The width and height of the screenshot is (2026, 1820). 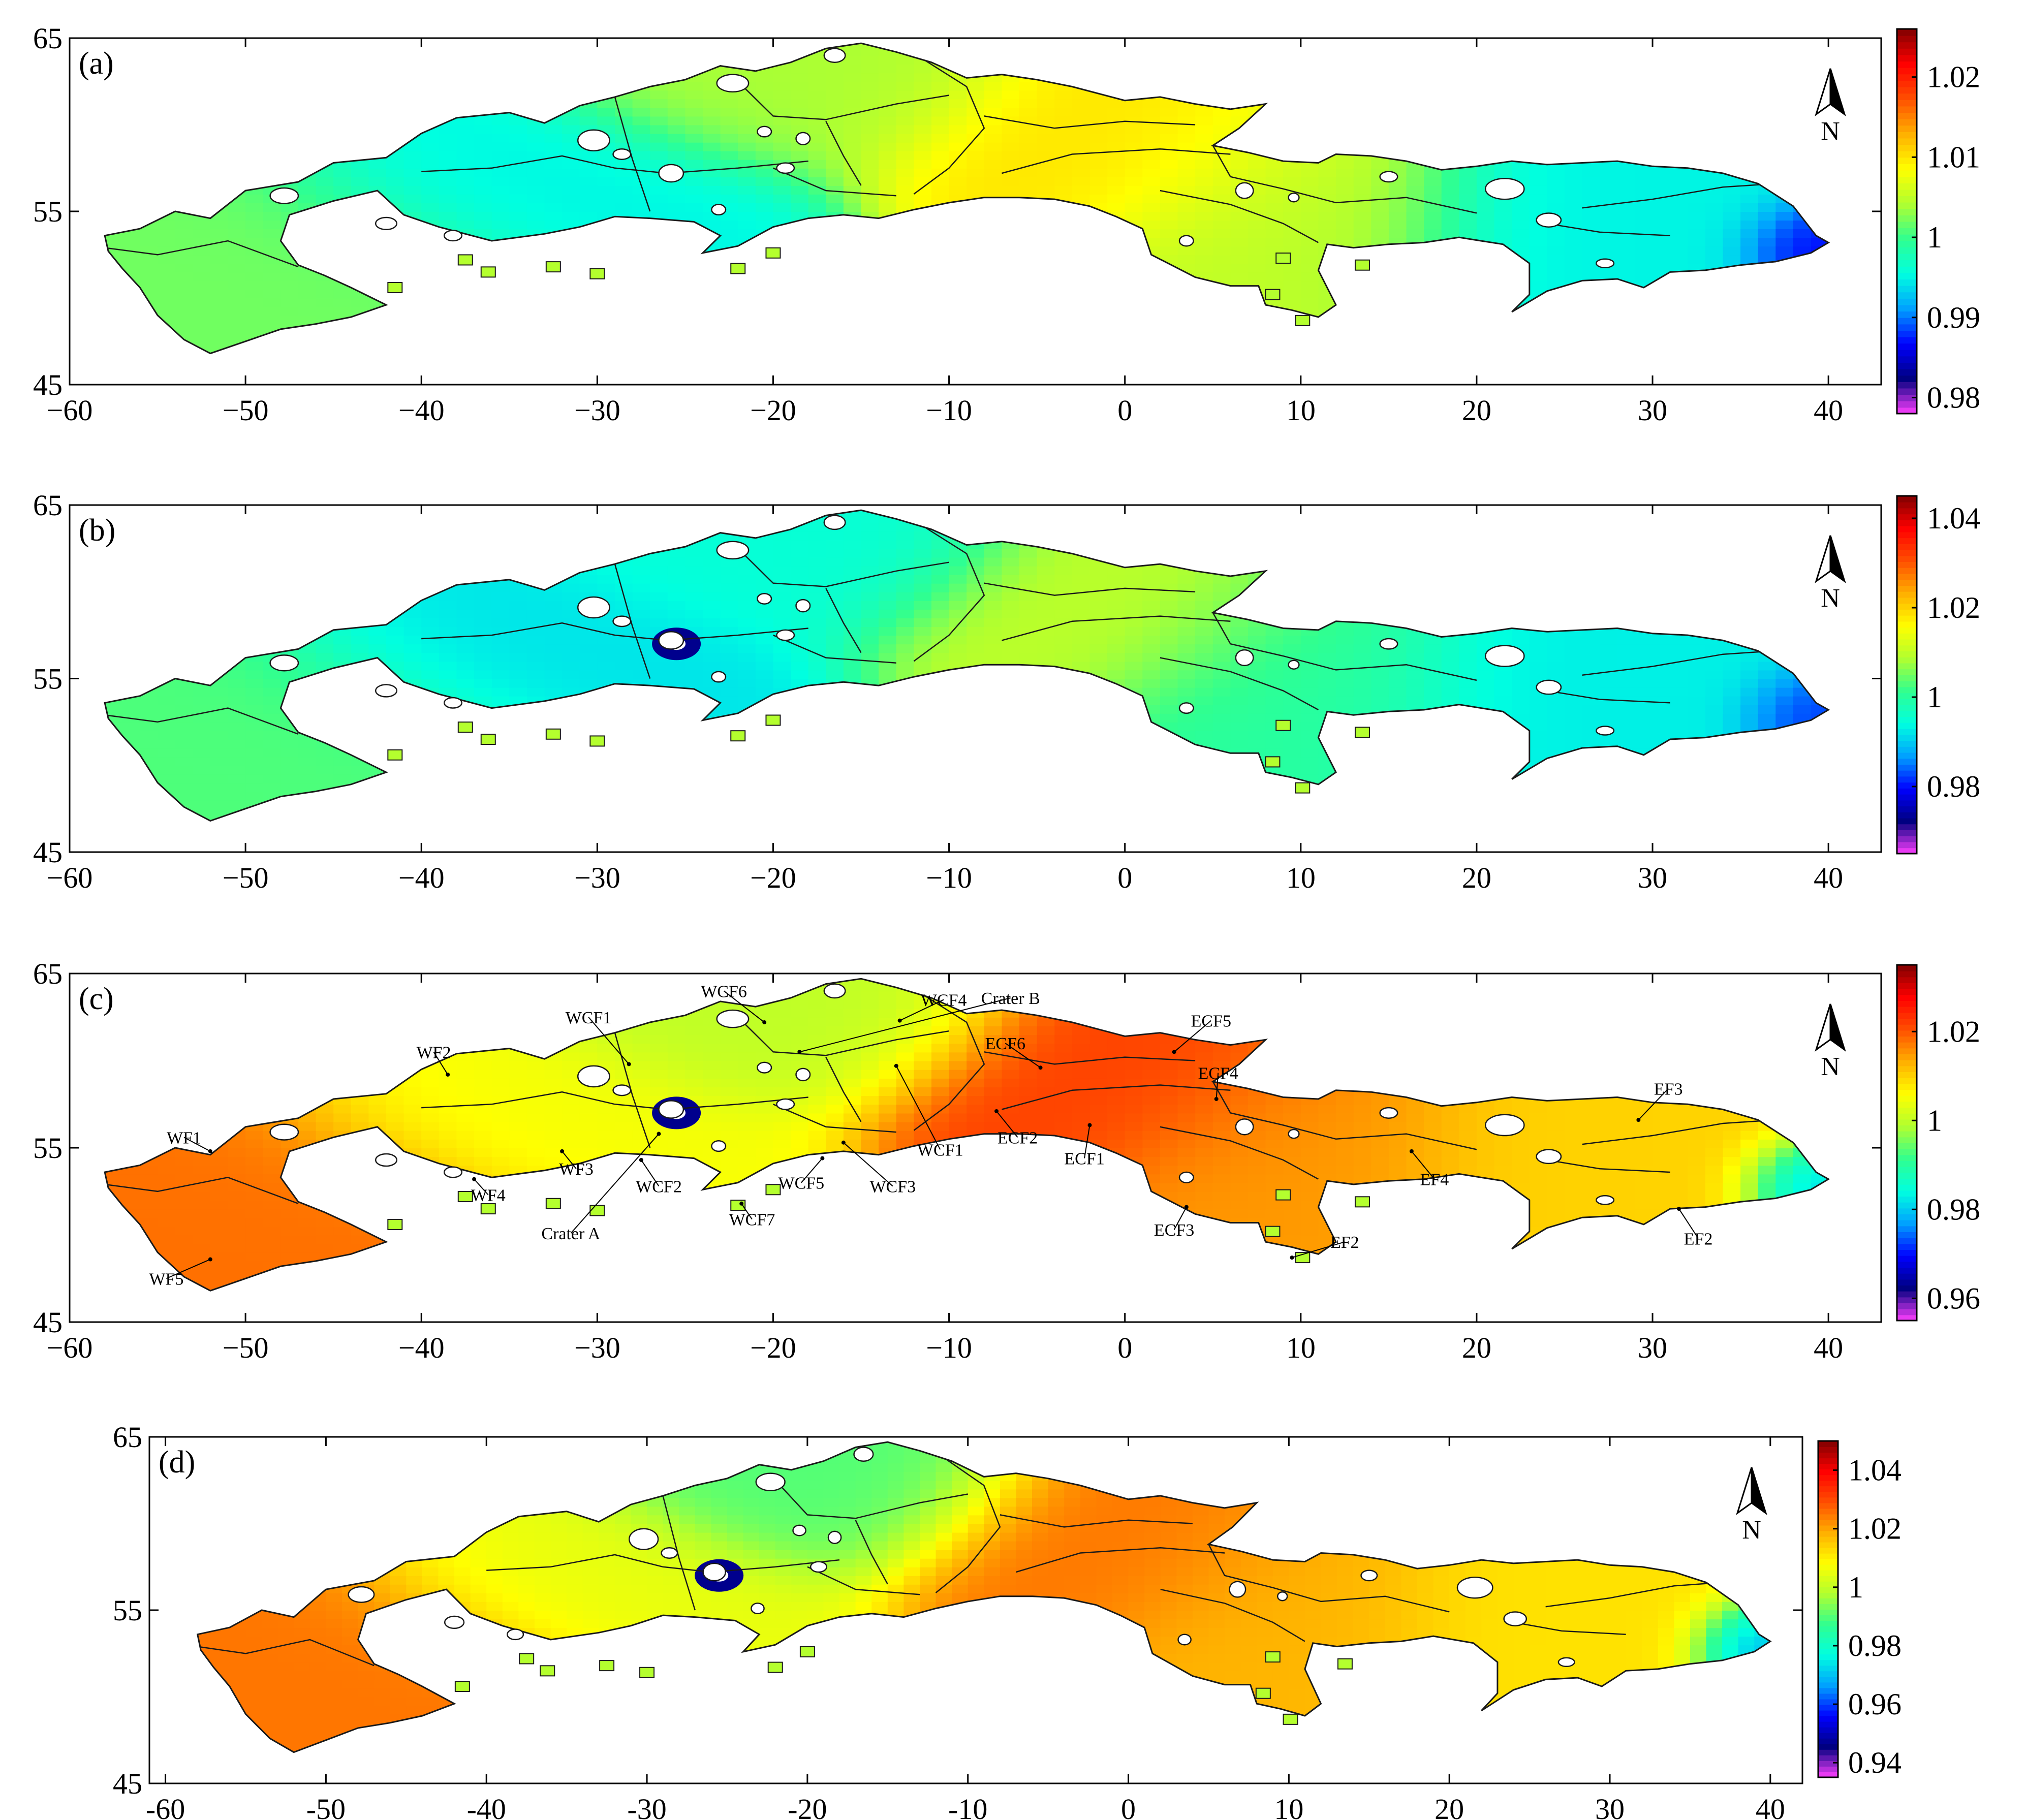 What do you see at coordinates (1549, 220) in the screenshot?
I see `hole` at bounding box center [1549, 220].